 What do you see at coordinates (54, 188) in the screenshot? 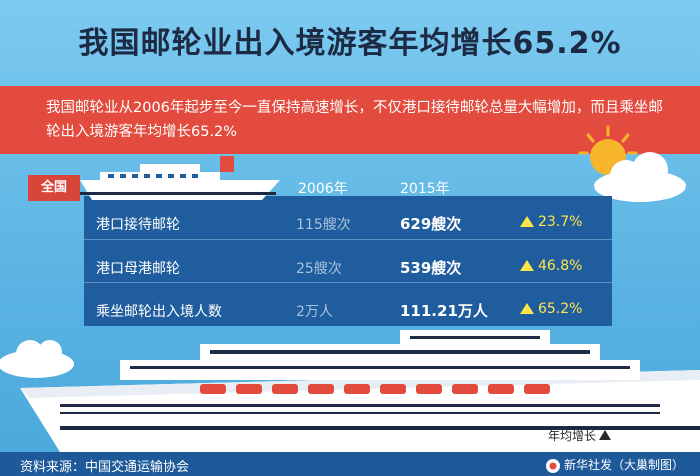
I see `scope-tag: 全国` at bounding box center [54, 188].